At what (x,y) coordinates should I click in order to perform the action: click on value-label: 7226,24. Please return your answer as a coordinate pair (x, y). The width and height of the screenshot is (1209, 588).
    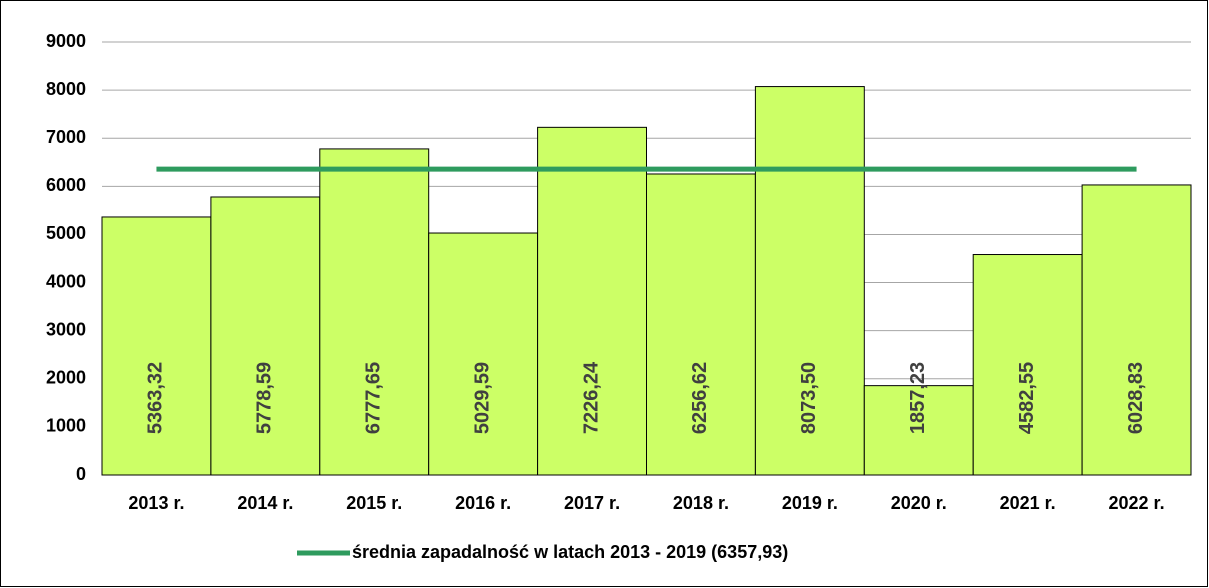
    Looking at the image, I should click on (591, 397).